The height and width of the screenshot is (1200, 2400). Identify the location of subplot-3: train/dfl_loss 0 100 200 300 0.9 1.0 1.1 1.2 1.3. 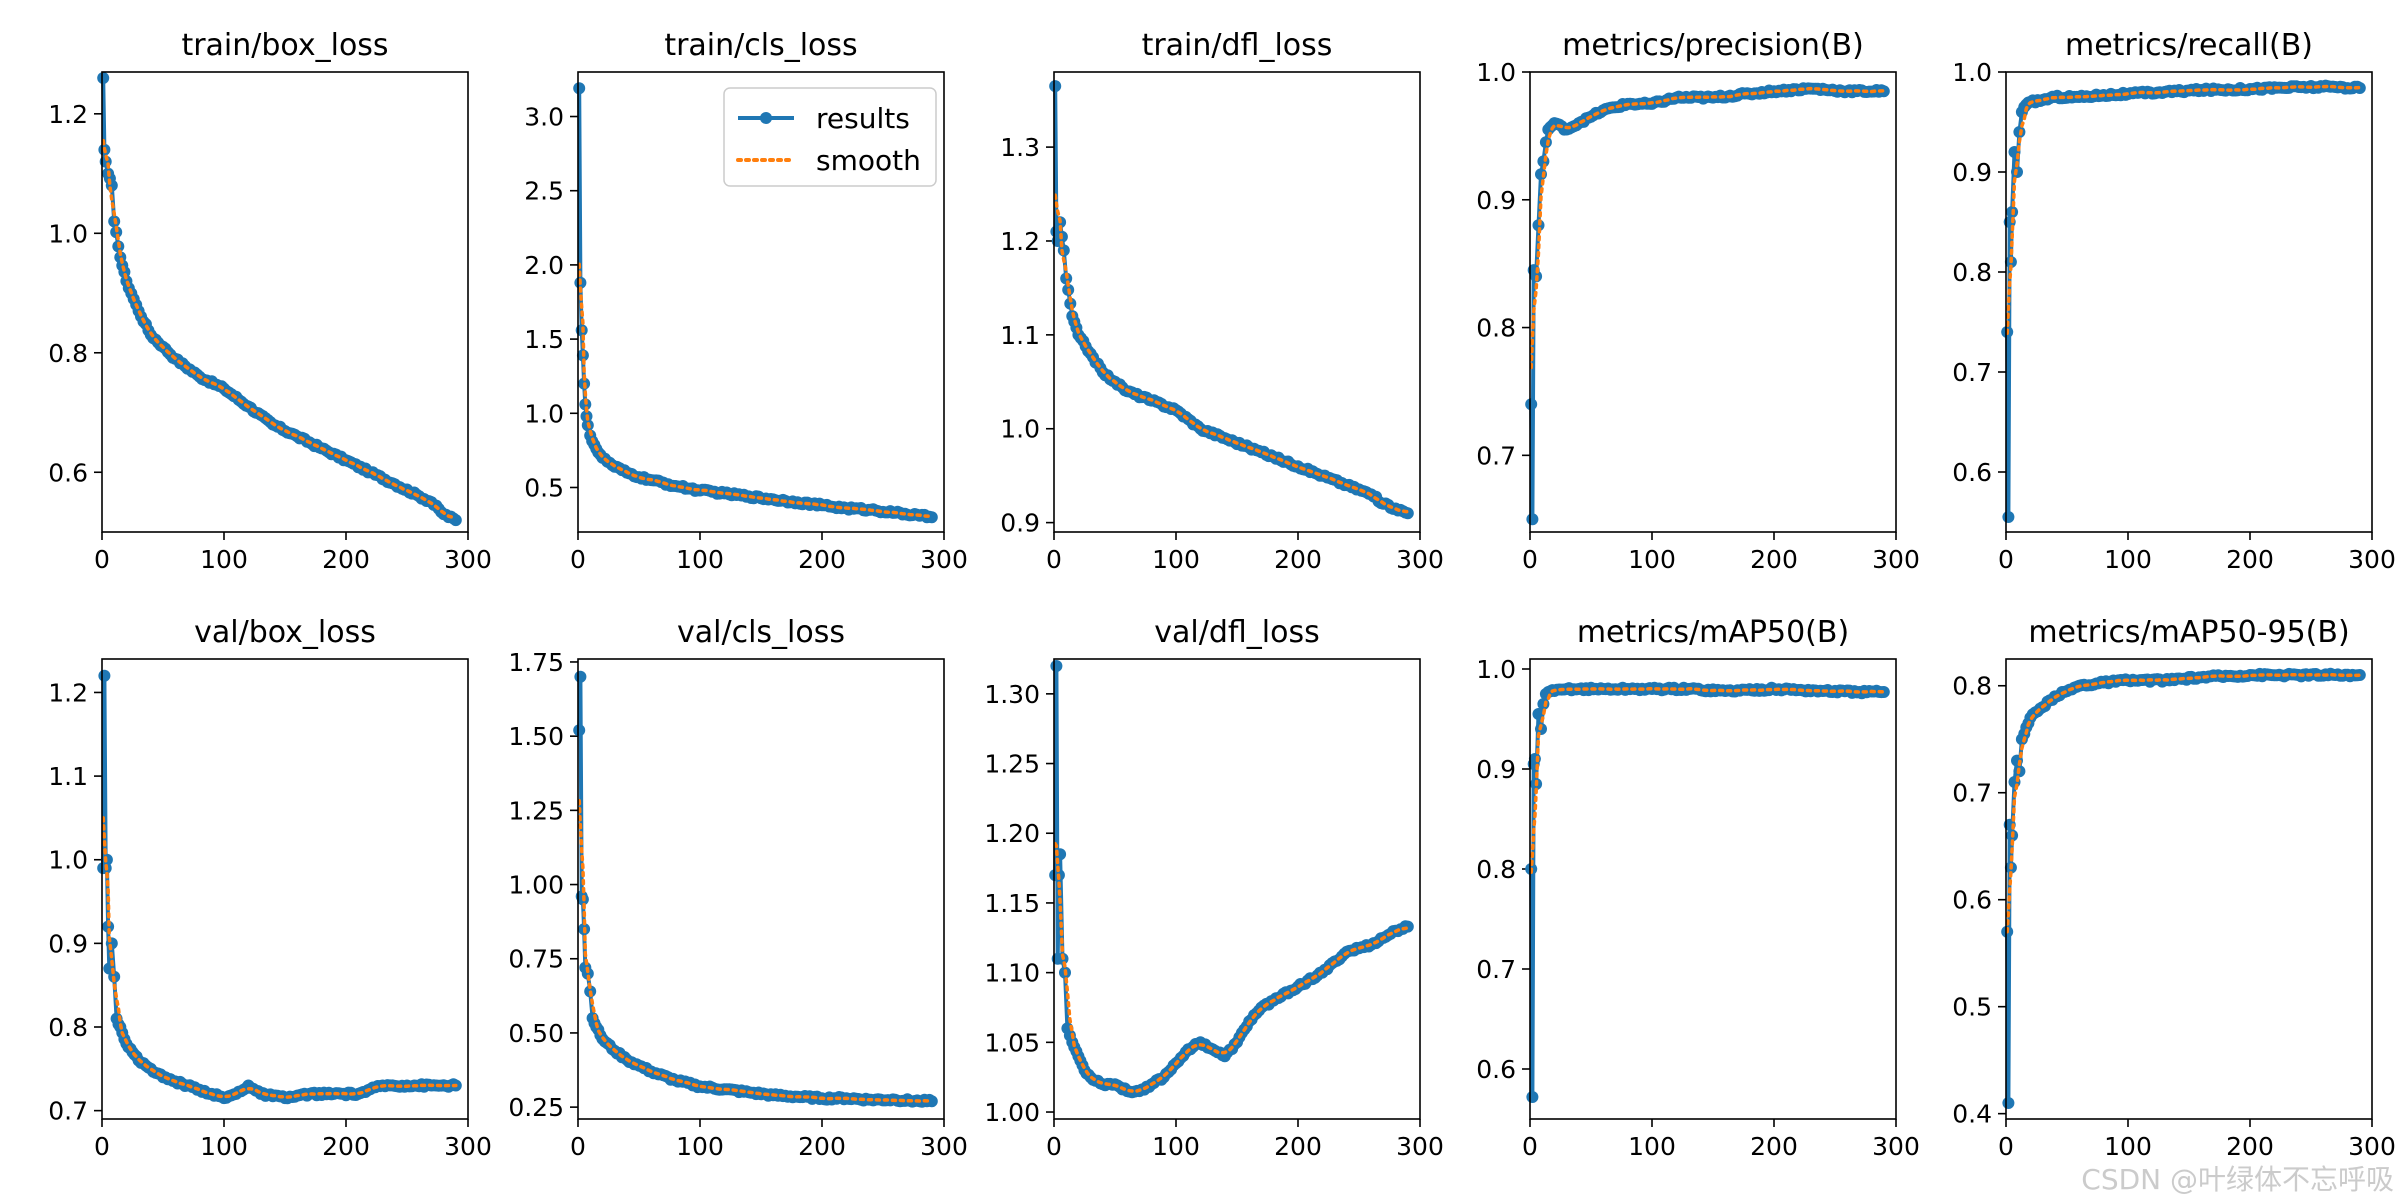
(1222, 301).